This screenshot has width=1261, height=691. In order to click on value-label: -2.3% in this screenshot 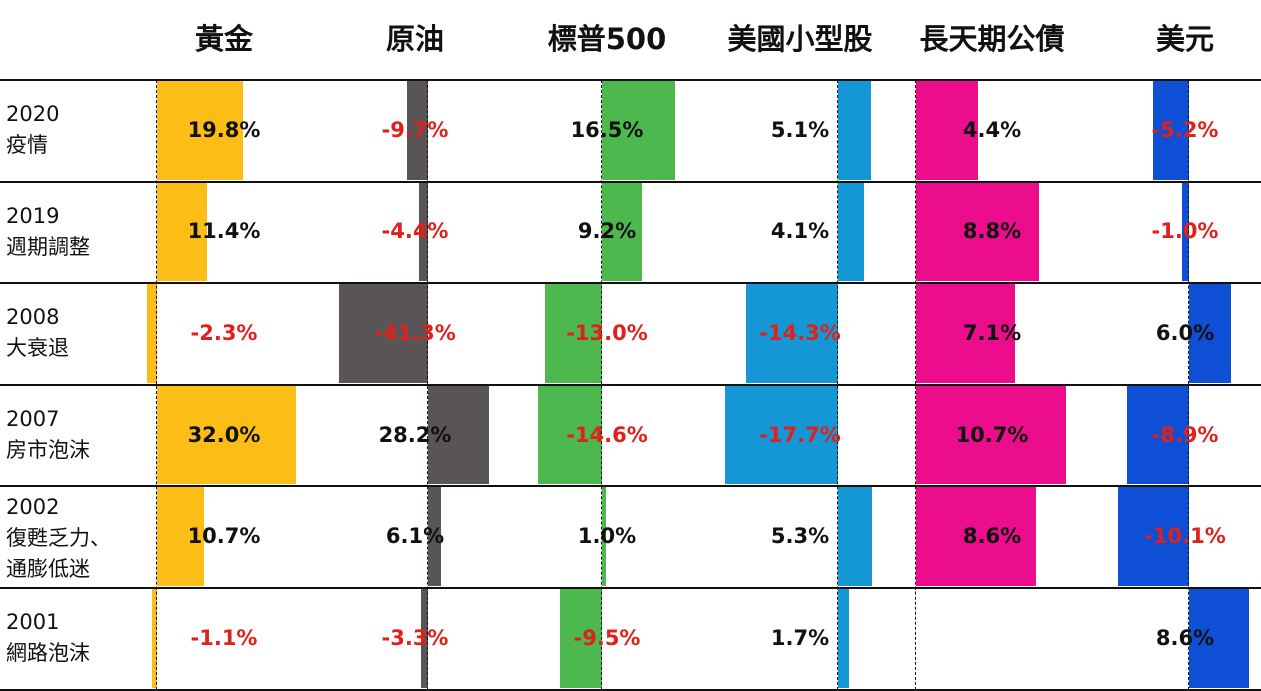, I will do `click(224, 333)`.